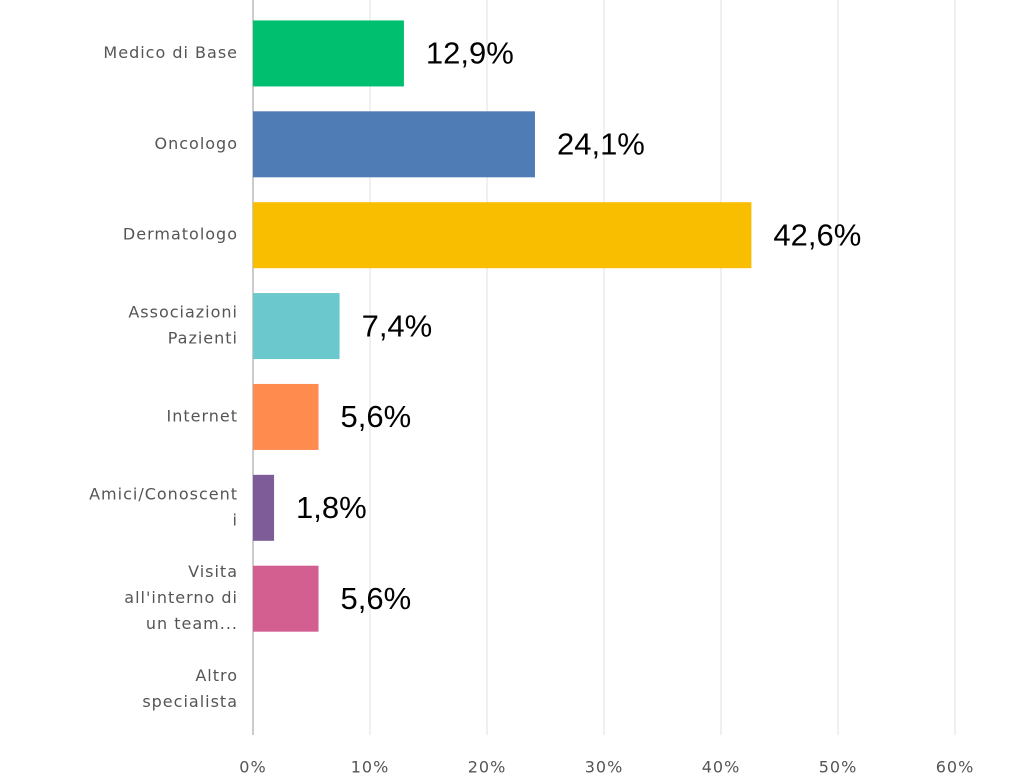 Image resolution: width=1017 pixels, height=776 pixels. Describe the element at coordinates (183, 312) in the screenshot. I see `category-label: Associazioni` at that location.